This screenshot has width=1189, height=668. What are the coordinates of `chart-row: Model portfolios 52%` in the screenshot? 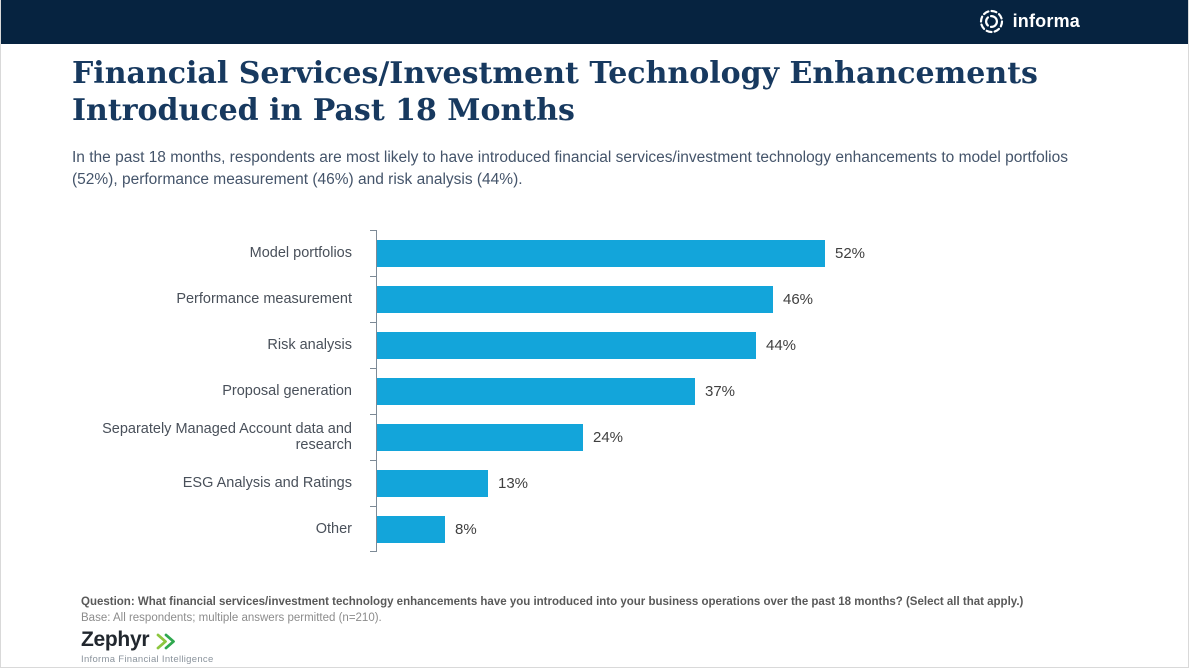 It's located at (496, 253).